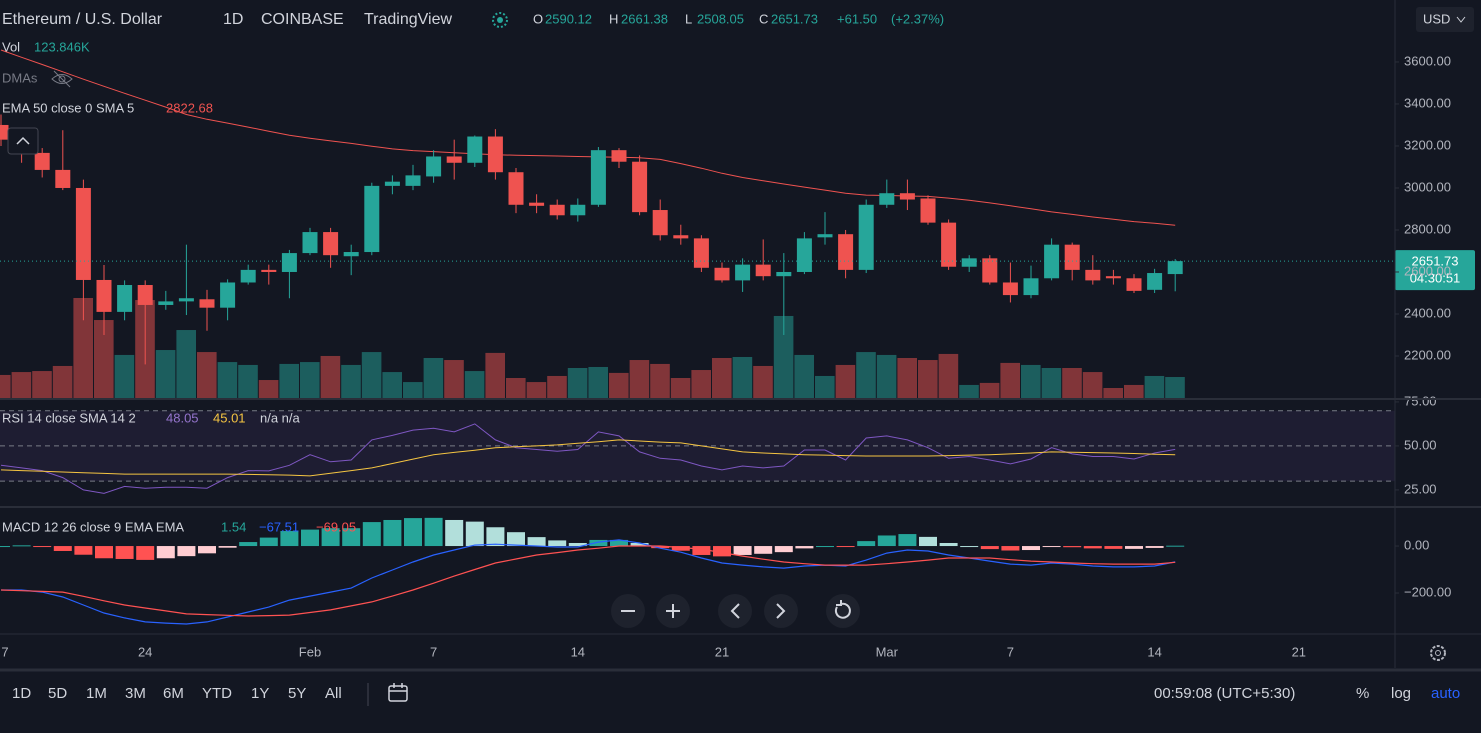 This screenshot has height=733, width=1481. Describe the element at coordinates (500, 20) in the screenshot. I see `status-icon` at that location.